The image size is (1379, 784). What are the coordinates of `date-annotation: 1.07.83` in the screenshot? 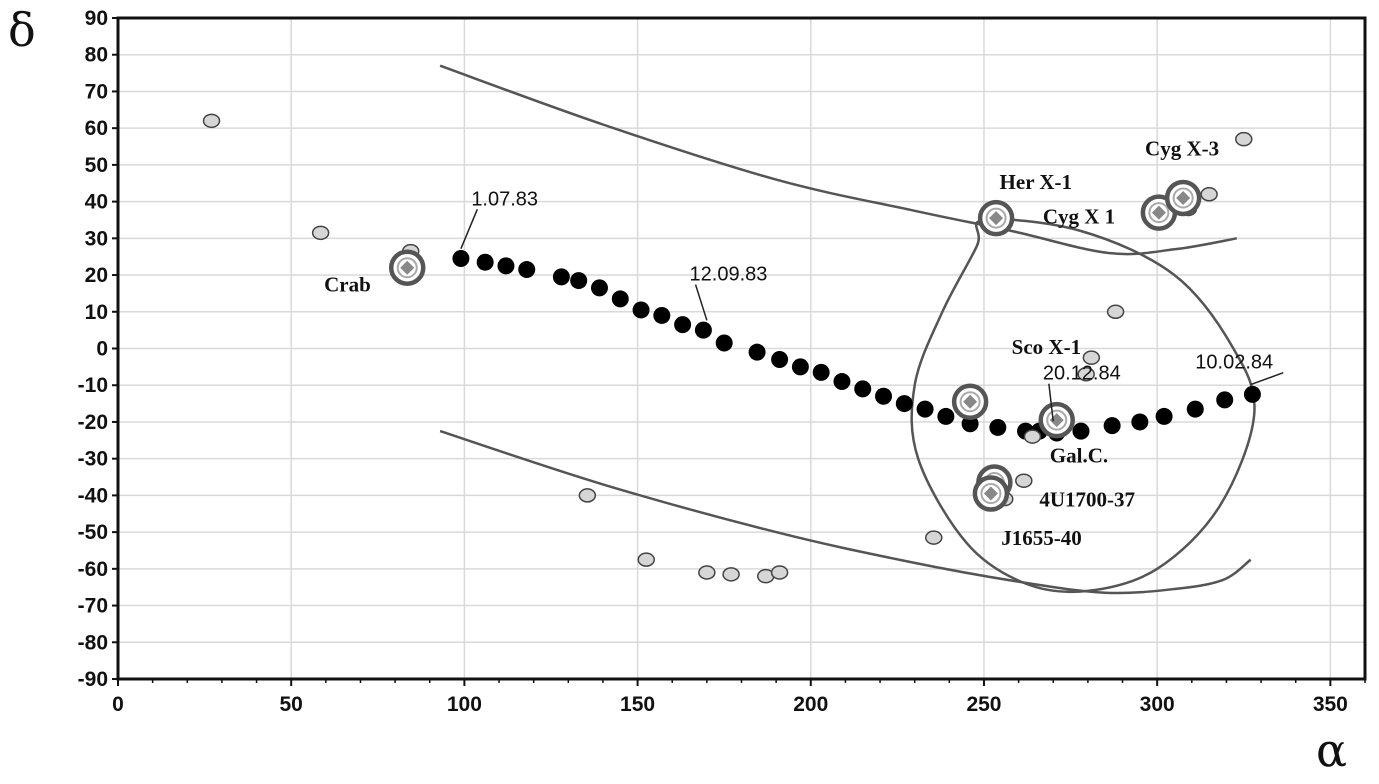 It's located at (504, 199).